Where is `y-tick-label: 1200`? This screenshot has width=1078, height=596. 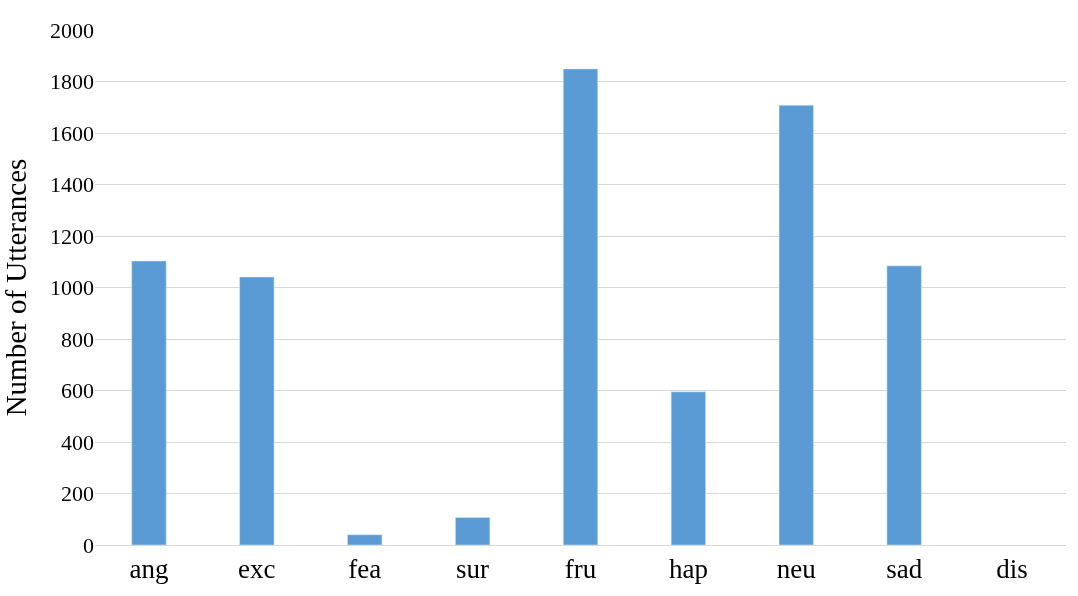 y-tick-label: 1200 is located at coordinates (72, 236).